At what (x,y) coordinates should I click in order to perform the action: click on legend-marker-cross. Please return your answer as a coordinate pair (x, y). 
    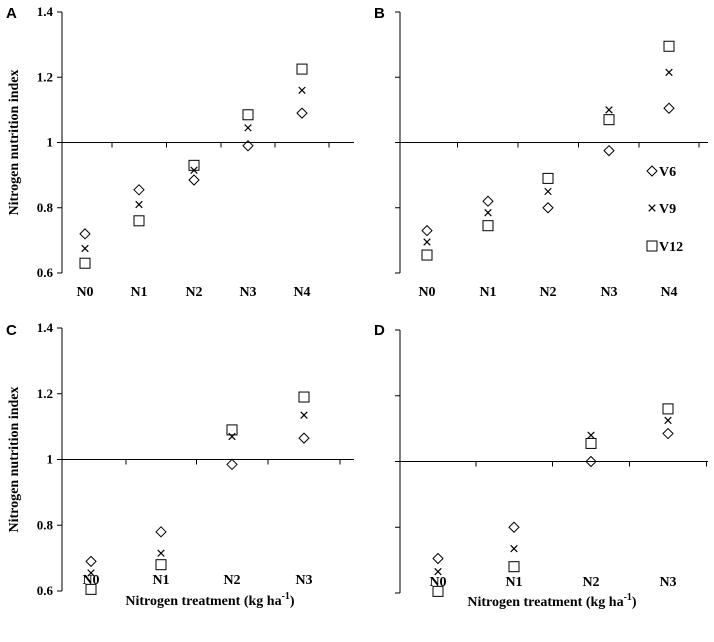
    Looking at the image, I should click on (652, 208).